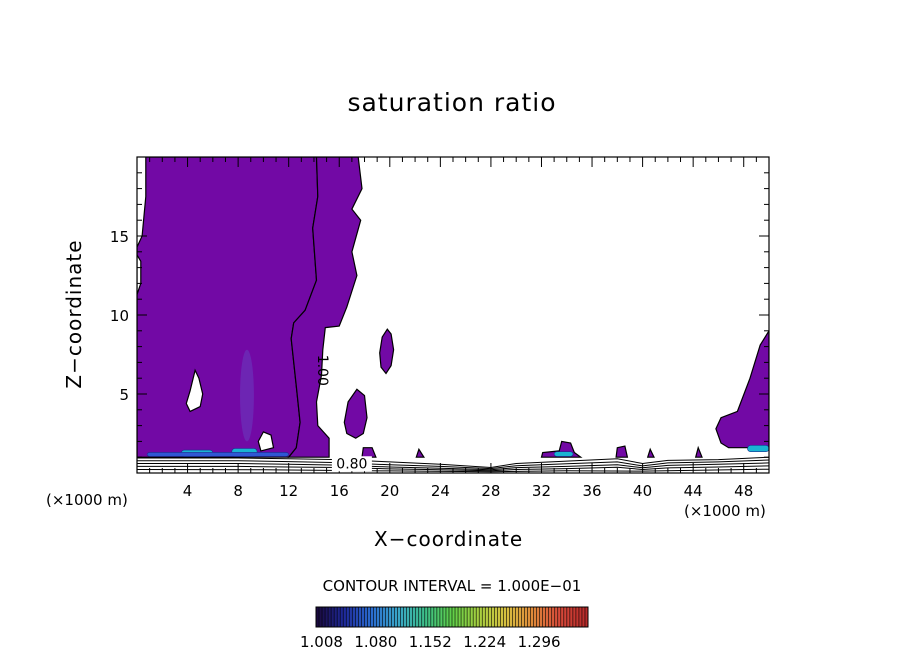  What do you see at coordinates (228, 307) in the screenshot?
I see `region-left-column` at bounding box center [228, 307].